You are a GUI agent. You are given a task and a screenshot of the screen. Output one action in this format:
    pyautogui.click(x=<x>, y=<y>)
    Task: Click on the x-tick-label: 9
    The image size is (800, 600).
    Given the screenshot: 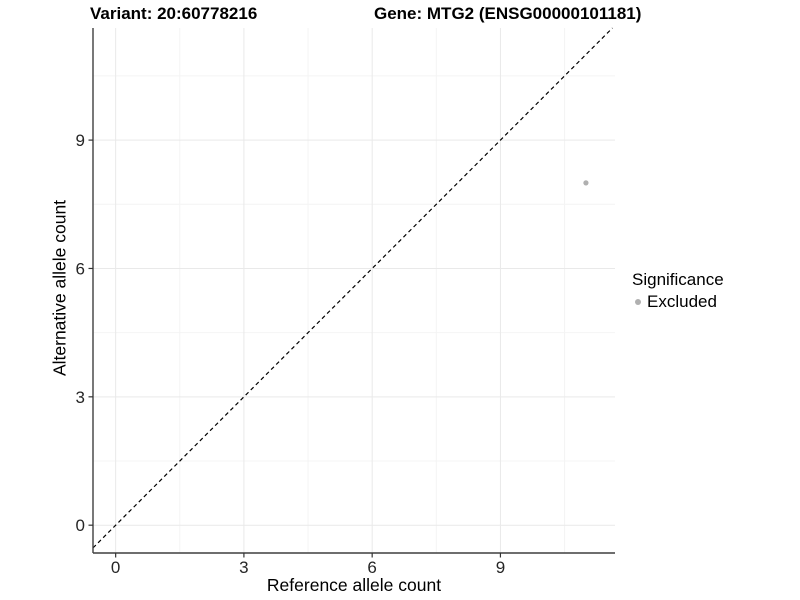 What is the action you would take?
    pyautogui.click(x=500, y=567)
    